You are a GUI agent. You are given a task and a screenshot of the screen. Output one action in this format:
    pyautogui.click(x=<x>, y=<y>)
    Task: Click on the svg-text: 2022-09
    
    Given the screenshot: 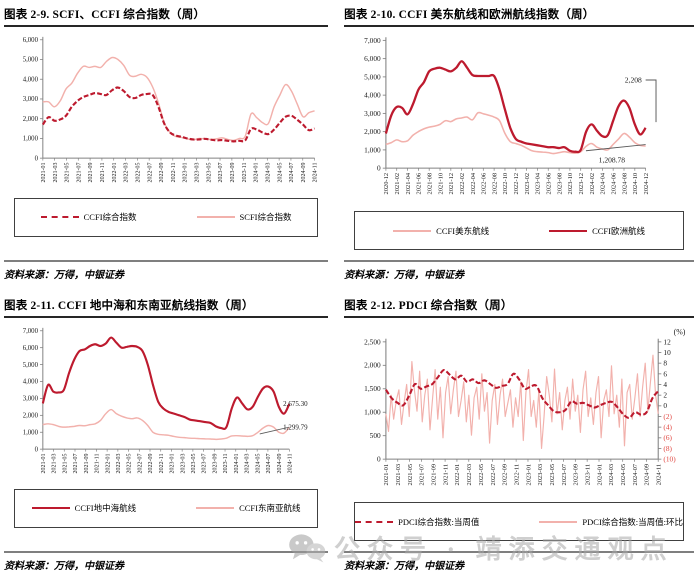 What is the action you would take?
    pyautogui.click(x=151, y=464)
    